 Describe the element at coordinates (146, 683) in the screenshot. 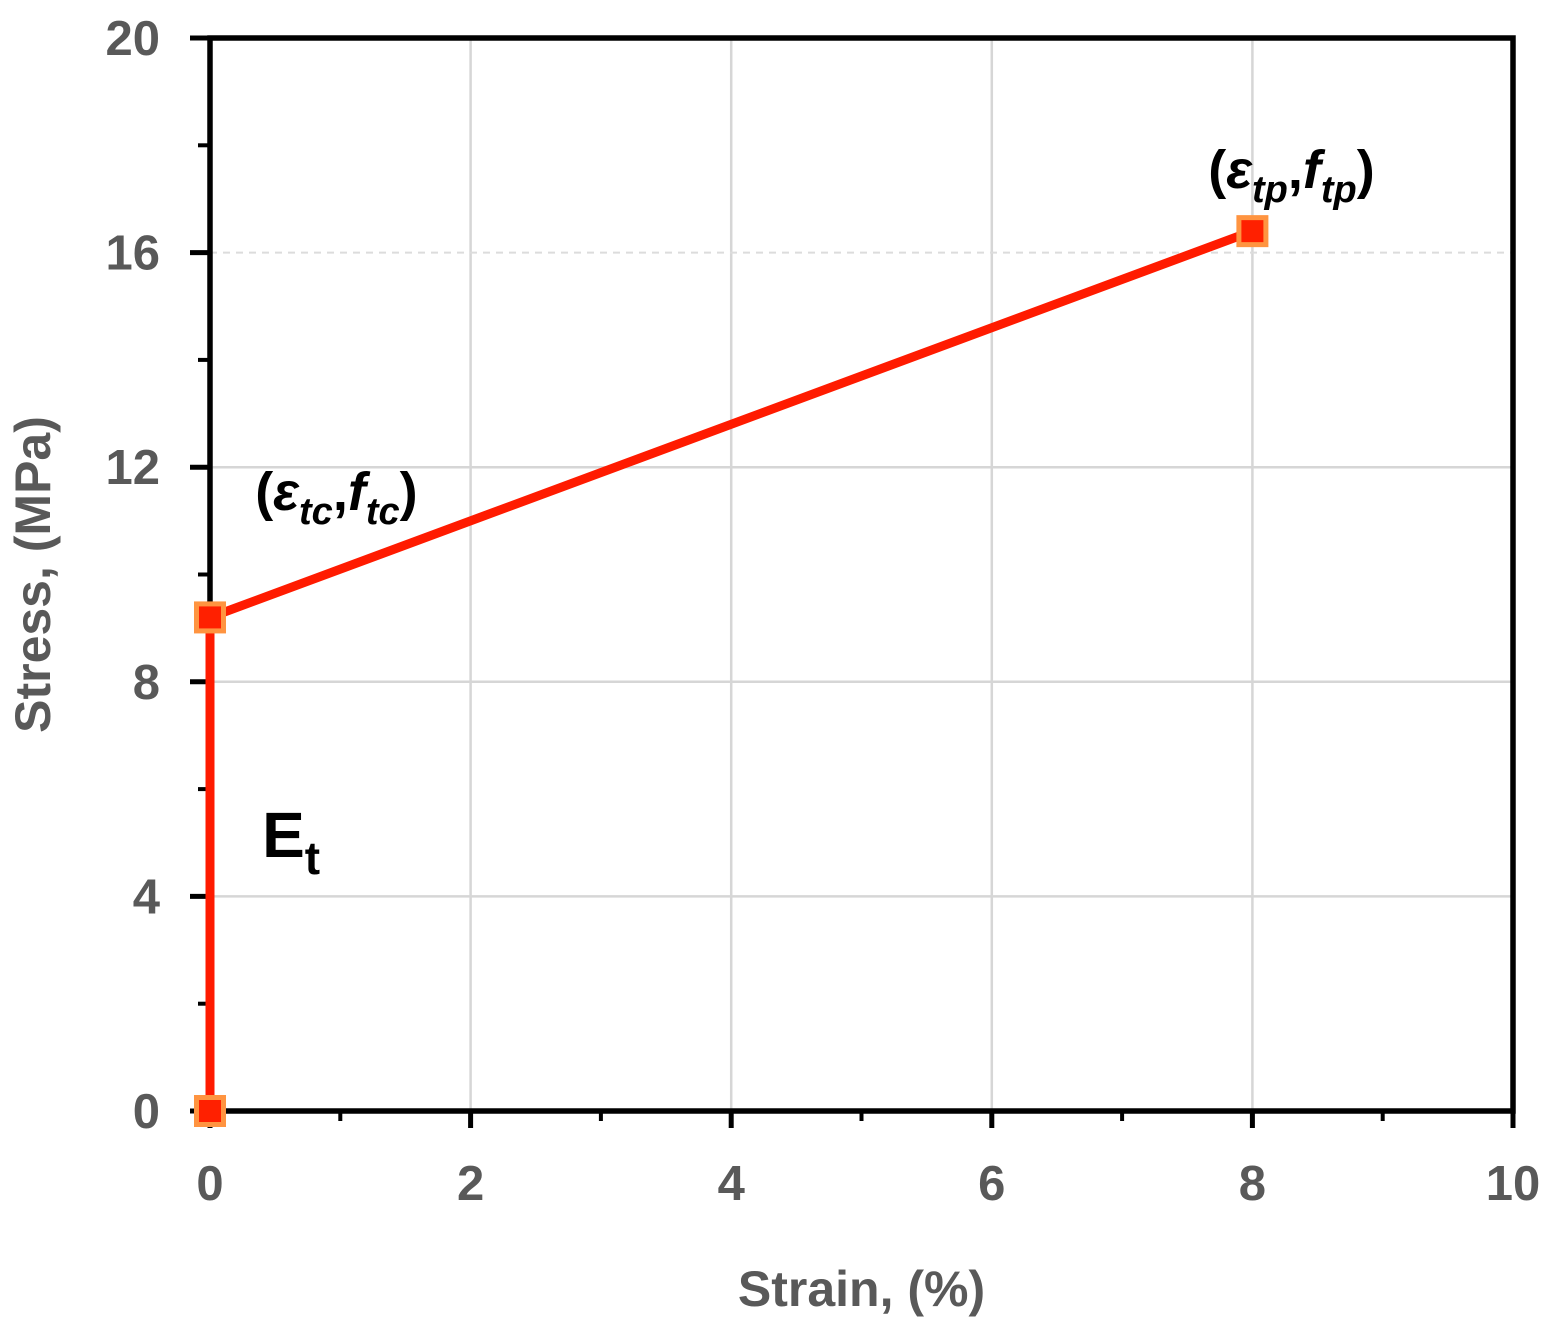

I see `y-tick-label: 8` at that location.